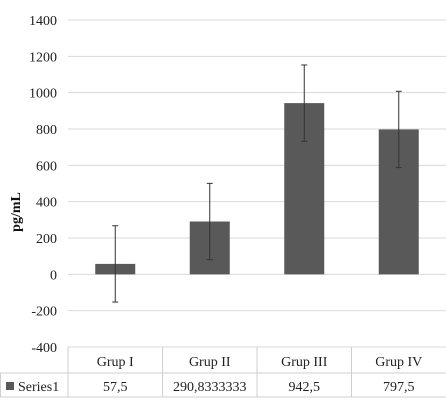  Describe the element at coordinates (115, 387) in the screenshot. I see `data-value-label: 57,5` at that location.